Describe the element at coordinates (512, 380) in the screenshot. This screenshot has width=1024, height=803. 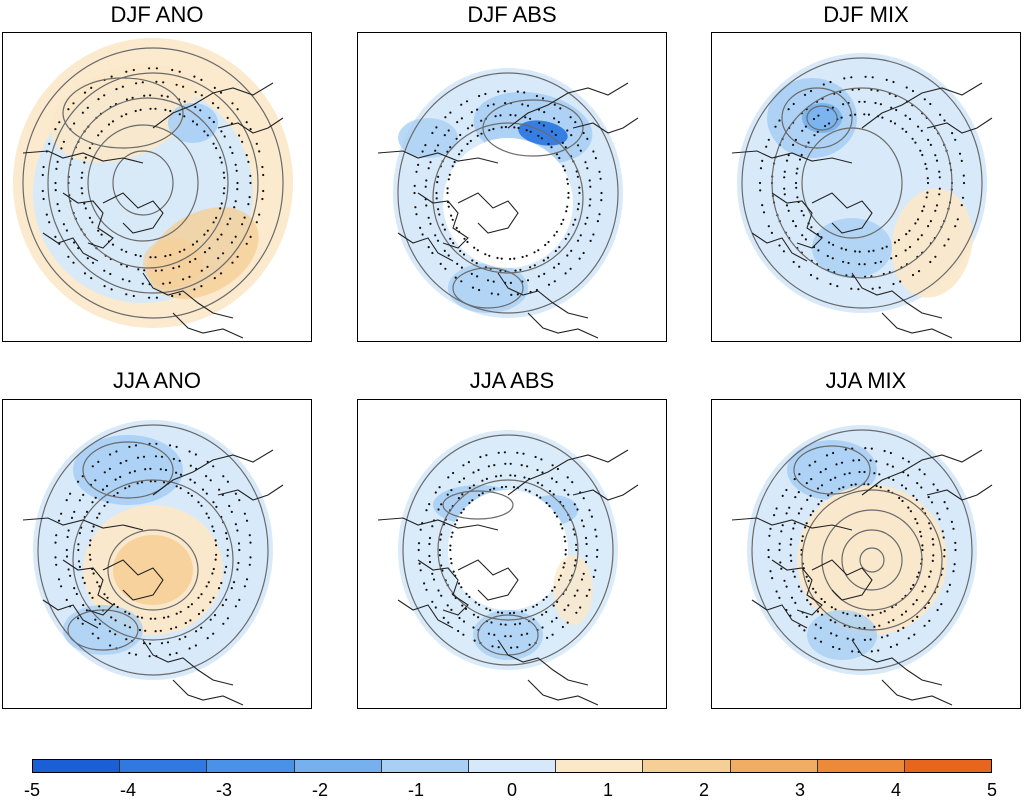
I see `panel-title-jja-abs: JJA ABS` at that location.